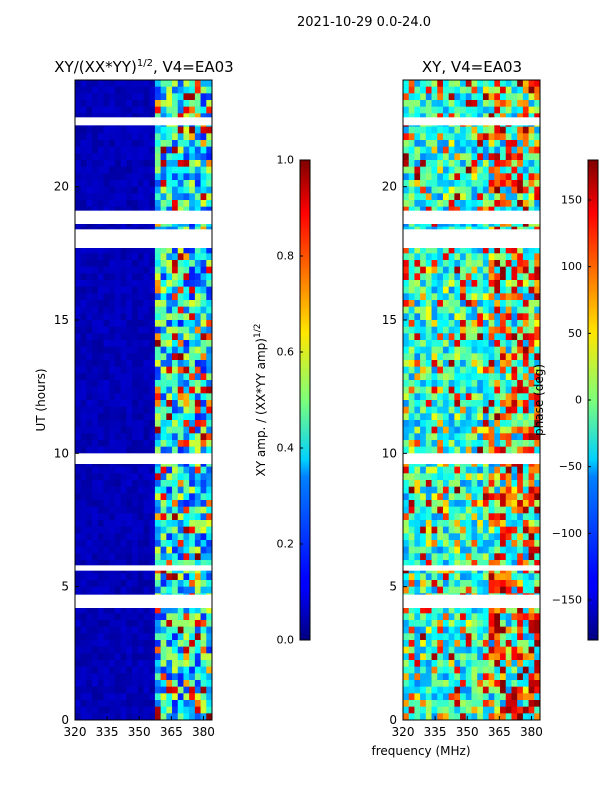  I want to click on colorbar-tick-label: 0.0, so click(286, 640).